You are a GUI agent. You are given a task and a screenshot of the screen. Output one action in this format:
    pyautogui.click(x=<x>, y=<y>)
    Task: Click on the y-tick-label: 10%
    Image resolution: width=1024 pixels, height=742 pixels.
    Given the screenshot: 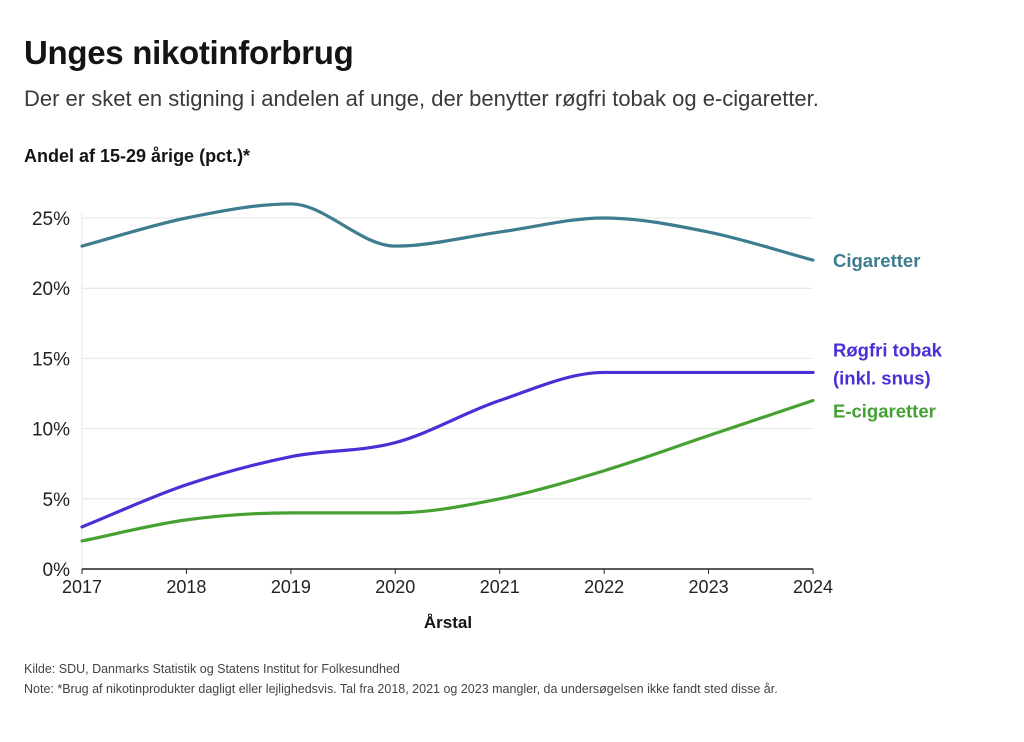 What is the action you would take?
    pyautogui.click(x=51, y=430)
    